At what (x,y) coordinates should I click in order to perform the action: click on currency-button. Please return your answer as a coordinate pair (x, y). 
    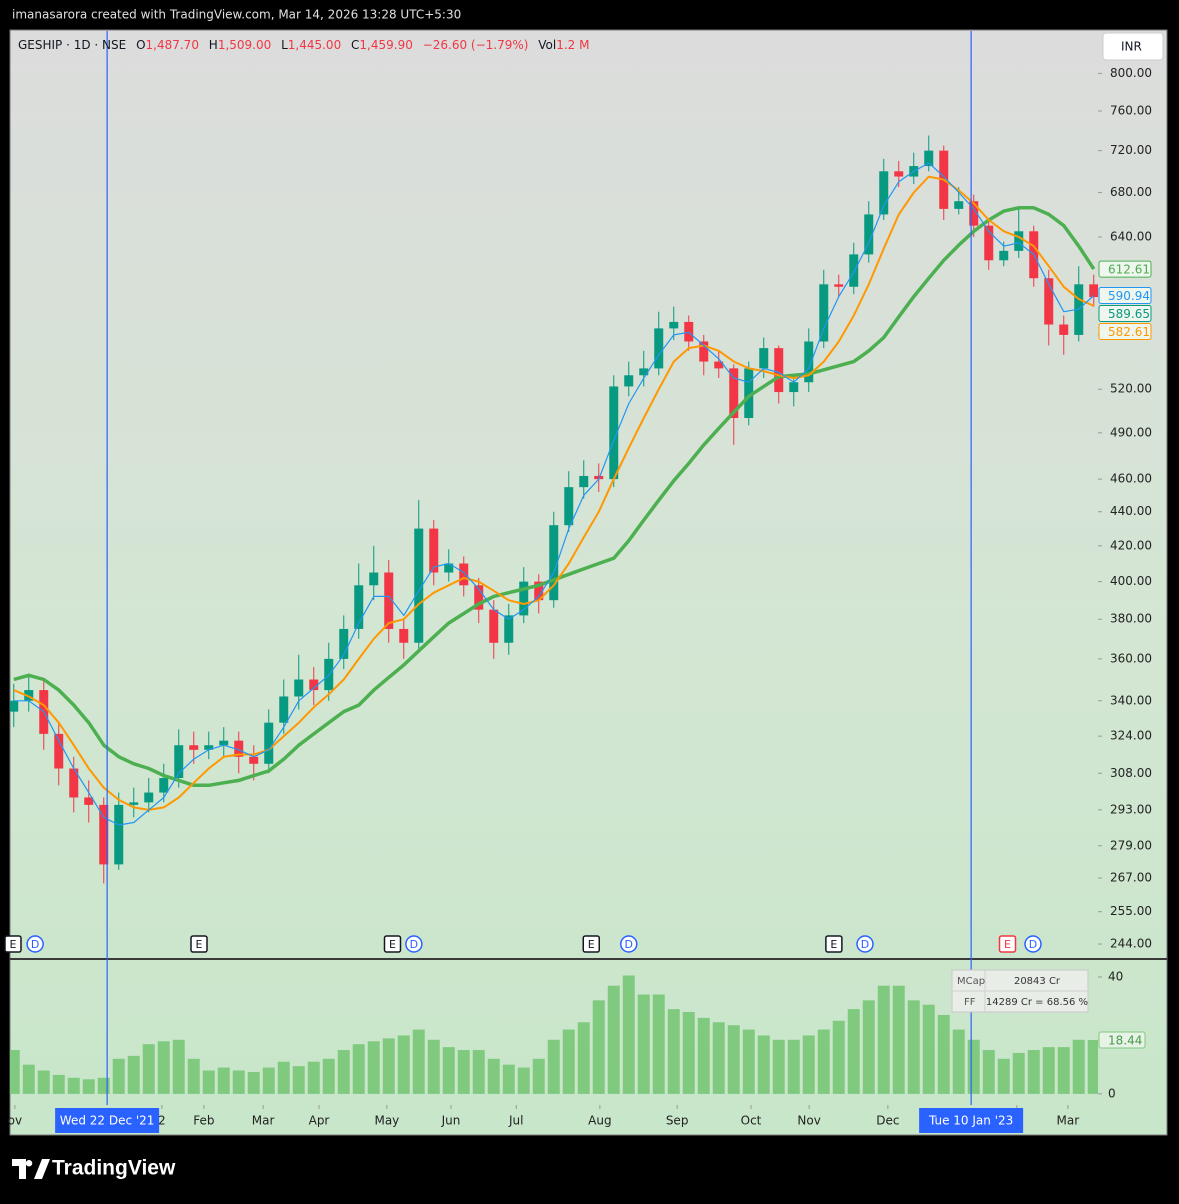
    Looking at the image, I should click on (1133, 46).